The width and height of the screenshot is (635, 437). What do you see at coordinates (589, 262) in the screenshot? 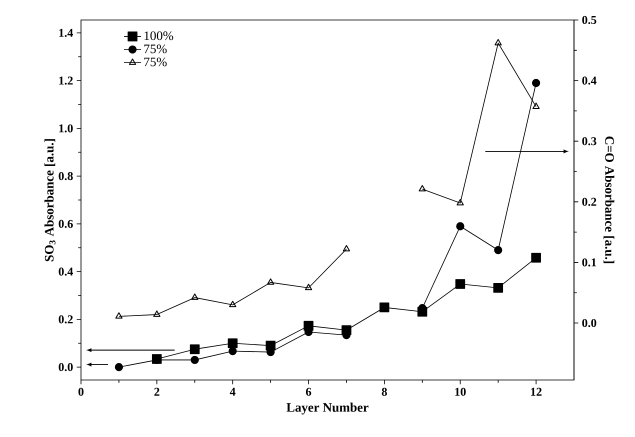
I see `y2-tick-label: 0.1` at bounding box center [589, 262].